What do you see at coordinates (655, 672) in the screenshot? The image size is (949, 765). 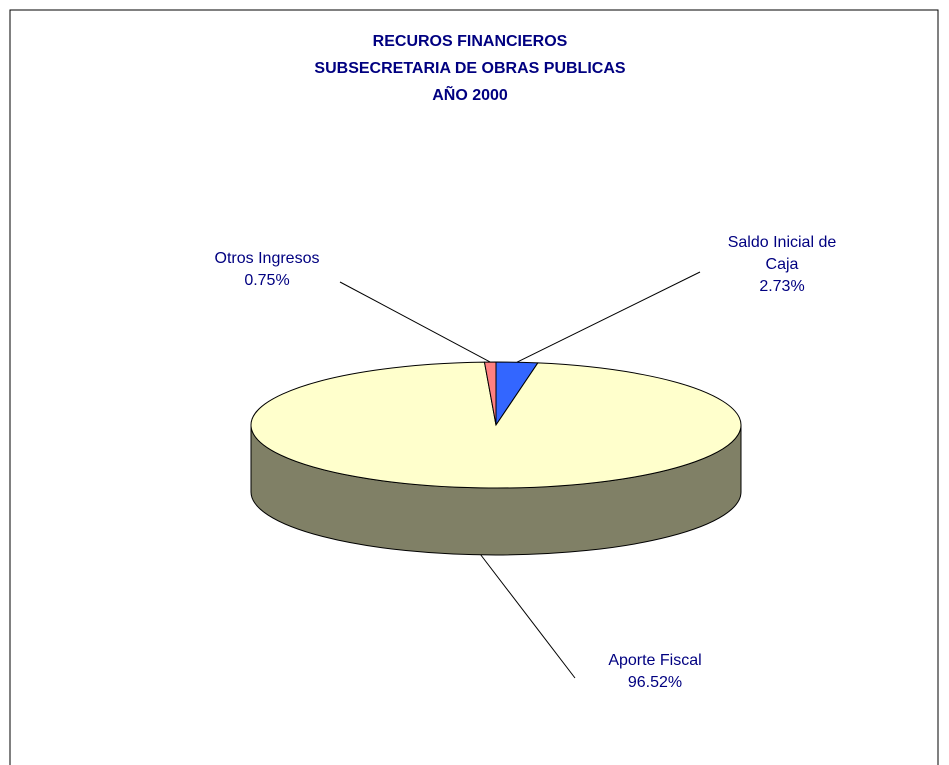 I see `data-label: Aporte Fiscal 96.52%` at bounding box center [655, 672].